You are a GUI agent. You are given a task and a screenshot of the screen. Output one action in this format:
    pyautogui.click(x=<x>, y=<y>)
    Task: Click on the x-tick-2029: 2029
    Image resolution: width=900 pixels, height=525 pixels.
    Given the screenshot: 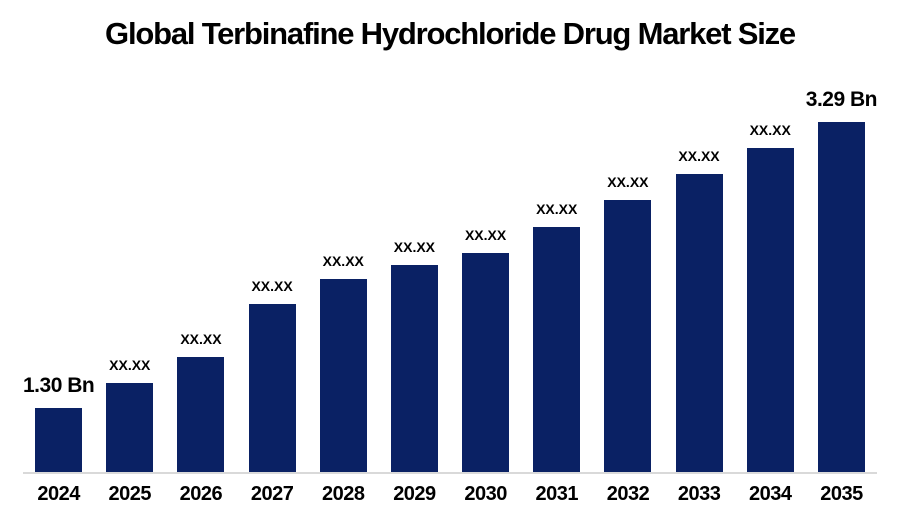 What is the action you would take?
    pyautogui.click(x=414, y=494)
    